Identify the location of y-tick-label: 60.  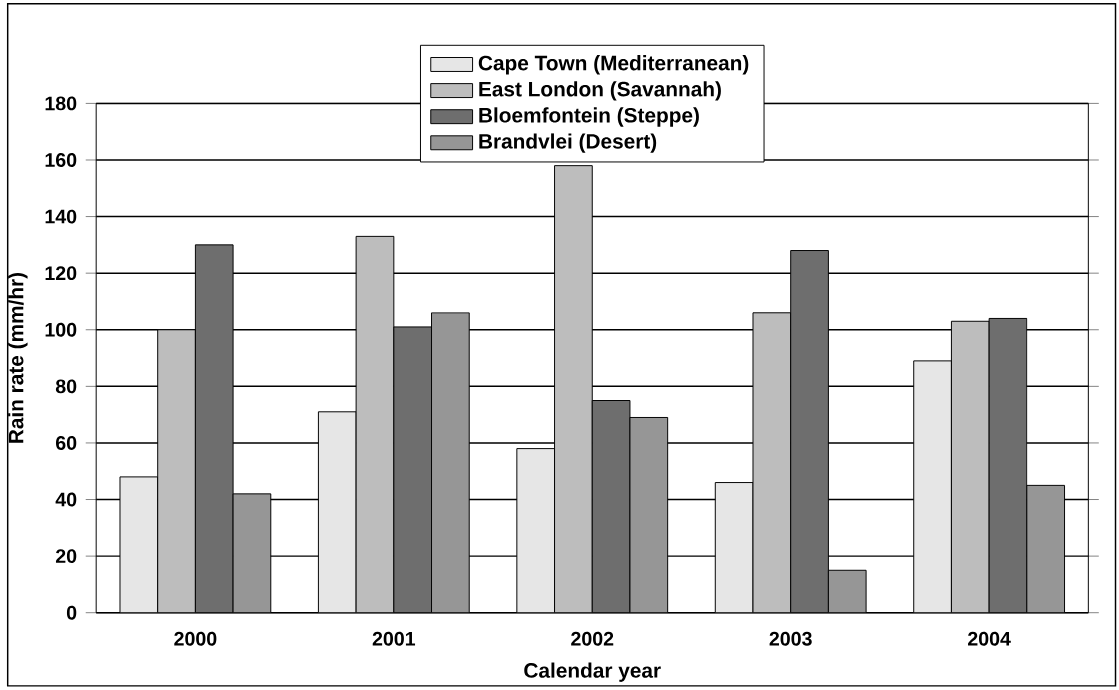
(66, 442).